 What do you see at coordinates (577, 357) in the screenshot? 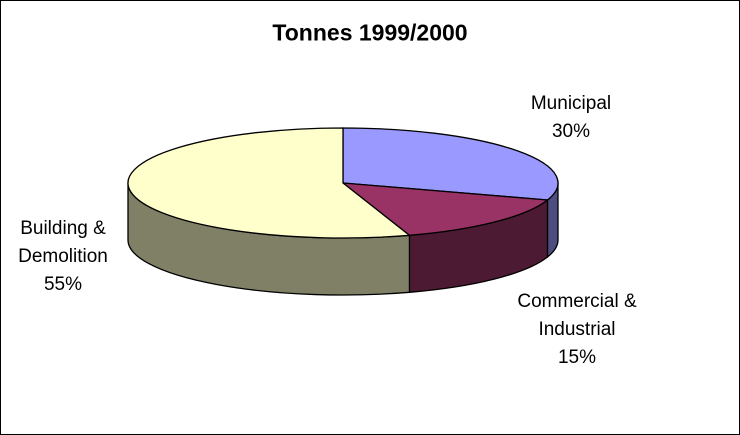
I see `slice-value: 15%` at bounding box center [577, 357].